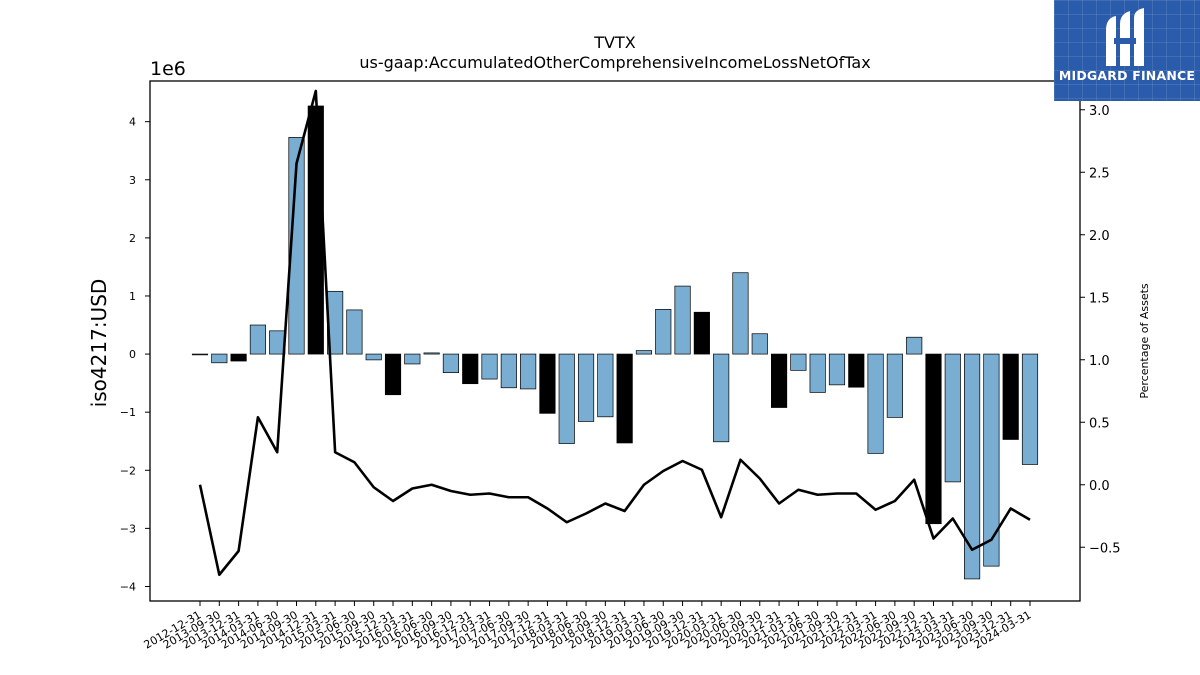  What do you see at coordinates (1144, 341) in the screenshot?
I see `y2-axis-label: Percentage of Assets` at bounding box center [1144, 341].